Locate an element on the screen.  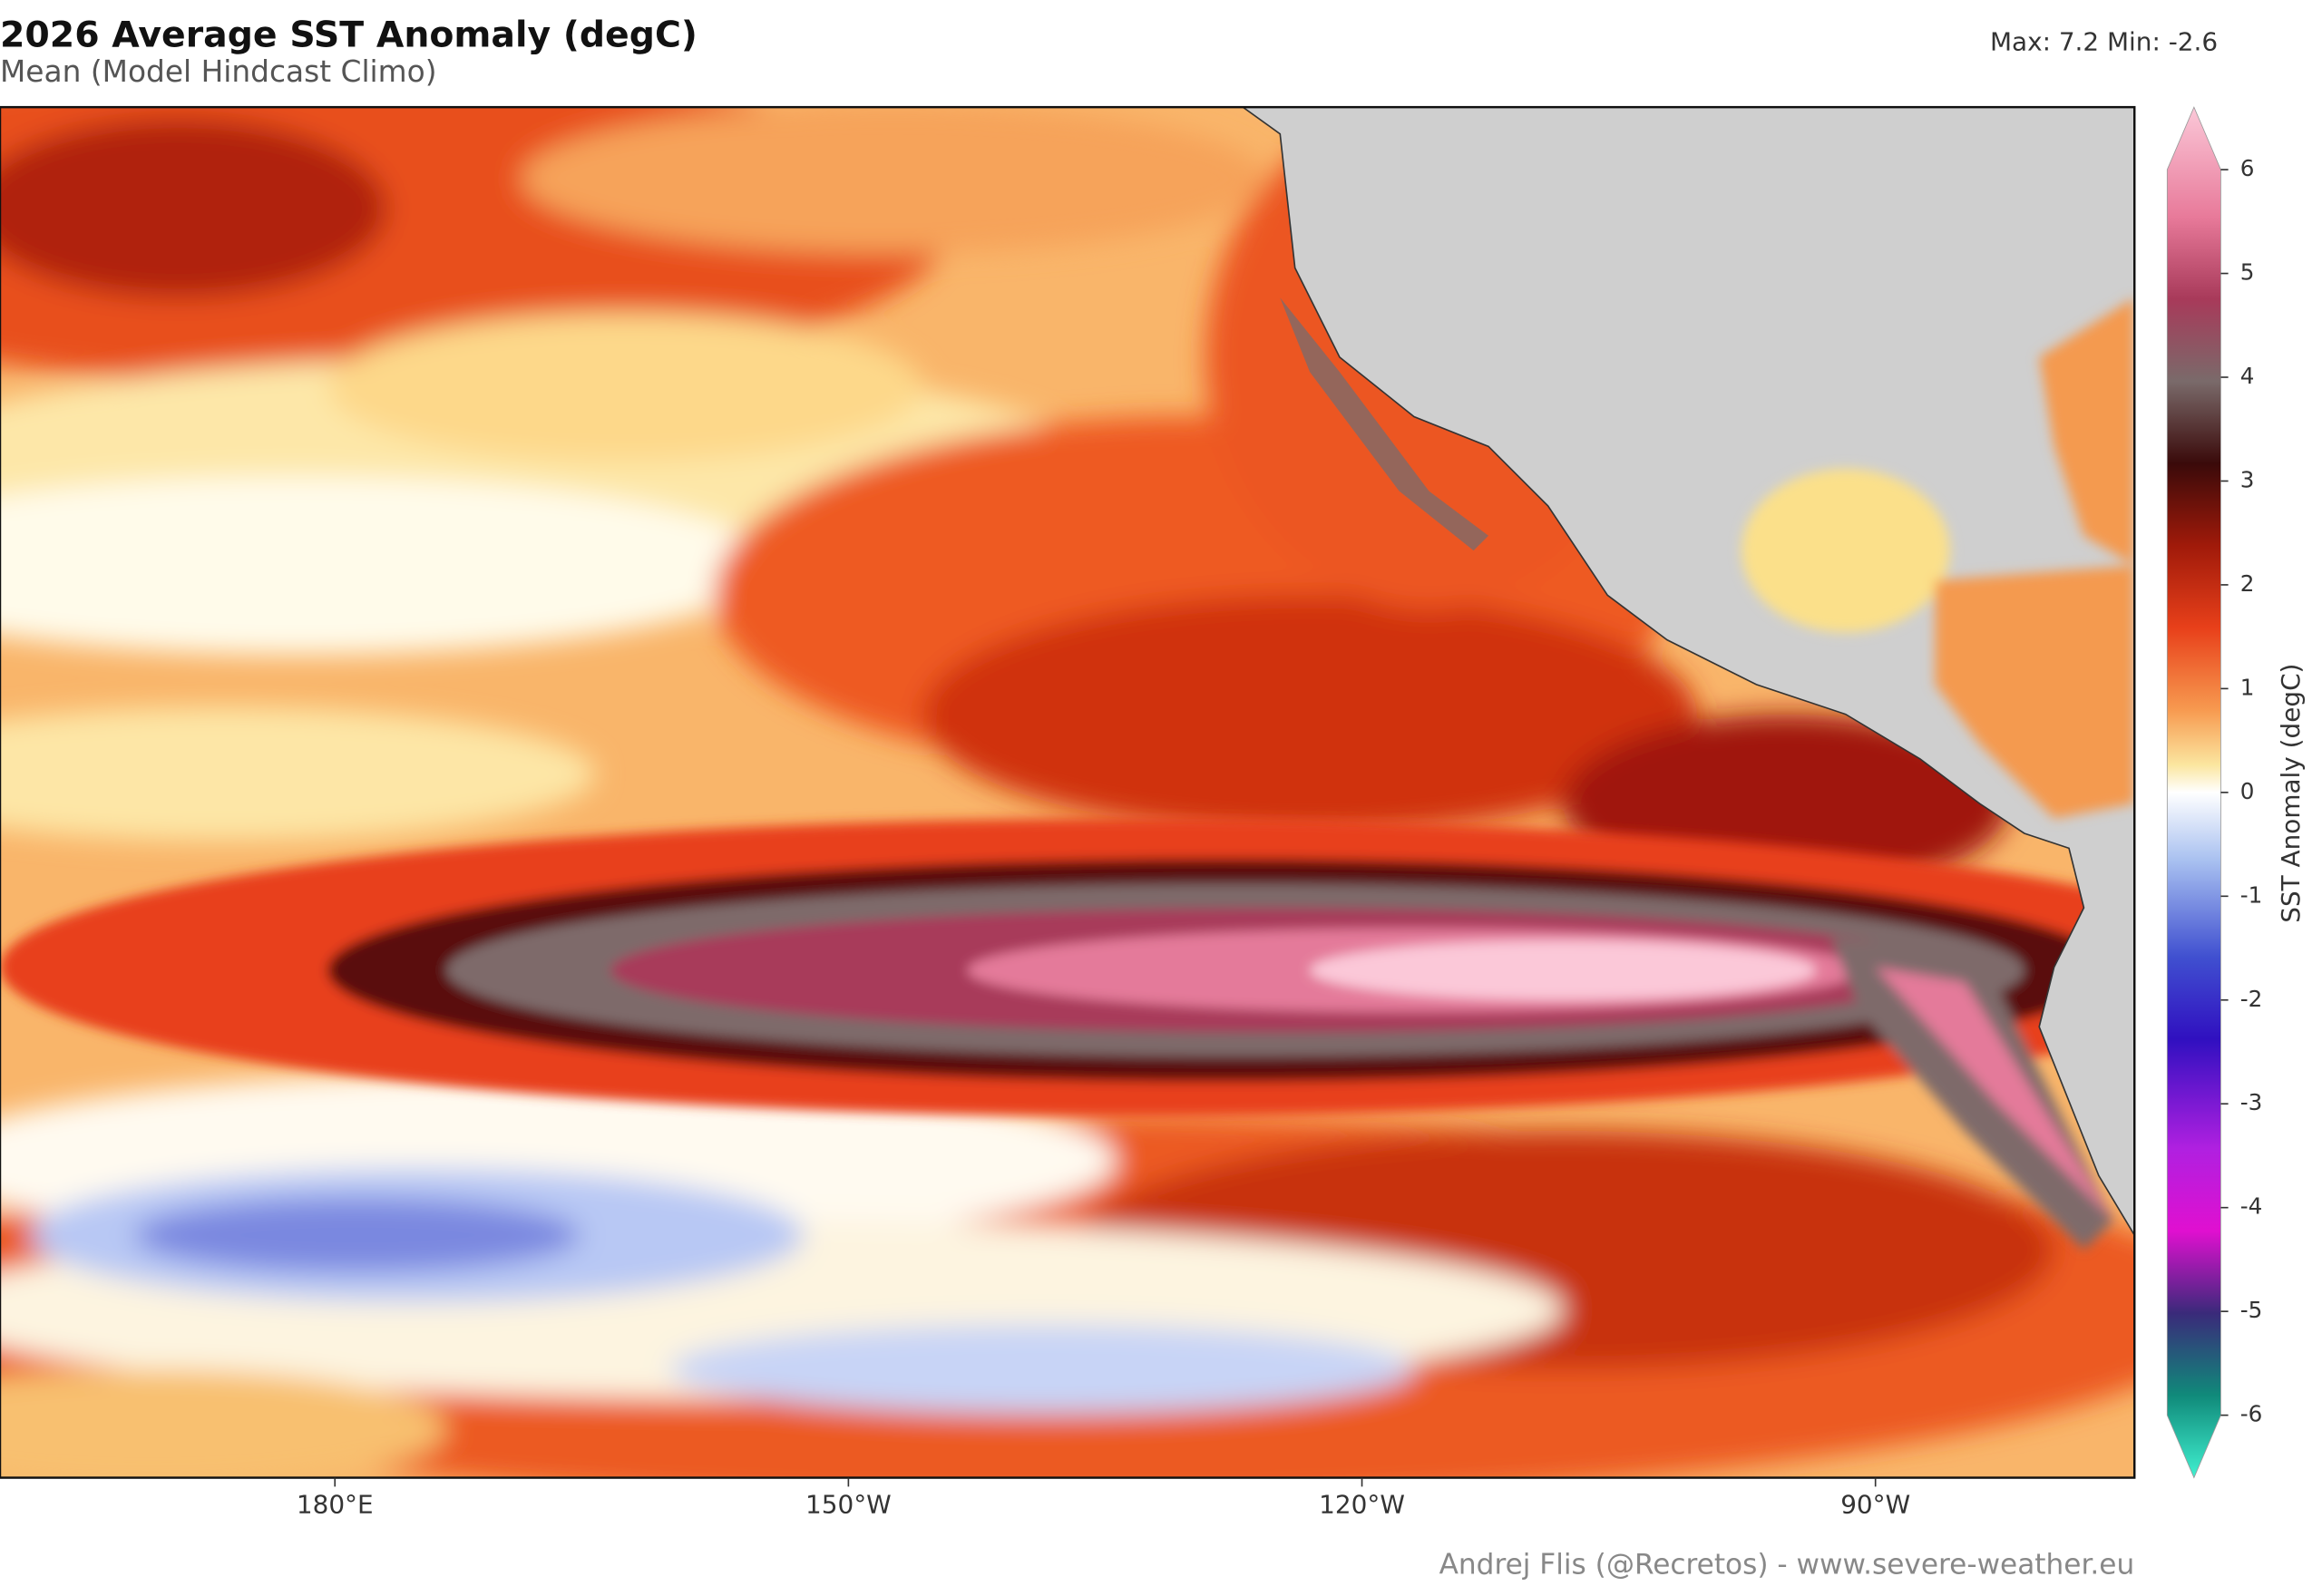
colorbar-tick-label: 1 is located at coordinates (2247, 687).